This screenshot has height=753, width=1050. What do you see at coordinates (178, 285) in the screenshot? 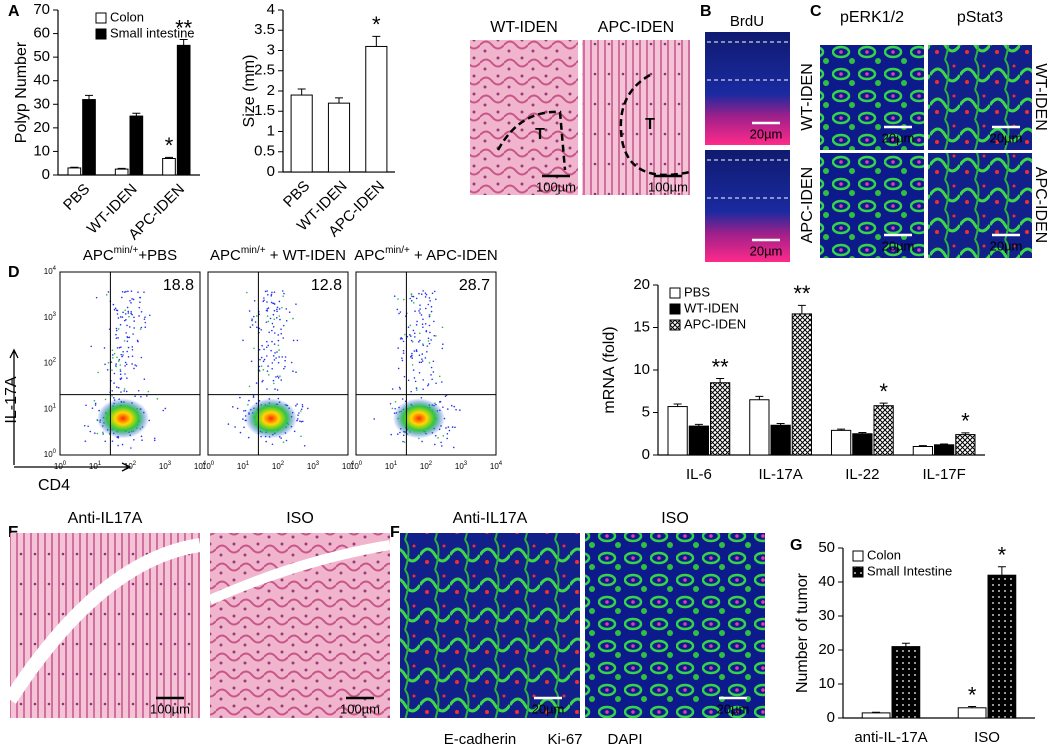
I see `quadrant-percent: 18.8` at bounding box center [178, 285].